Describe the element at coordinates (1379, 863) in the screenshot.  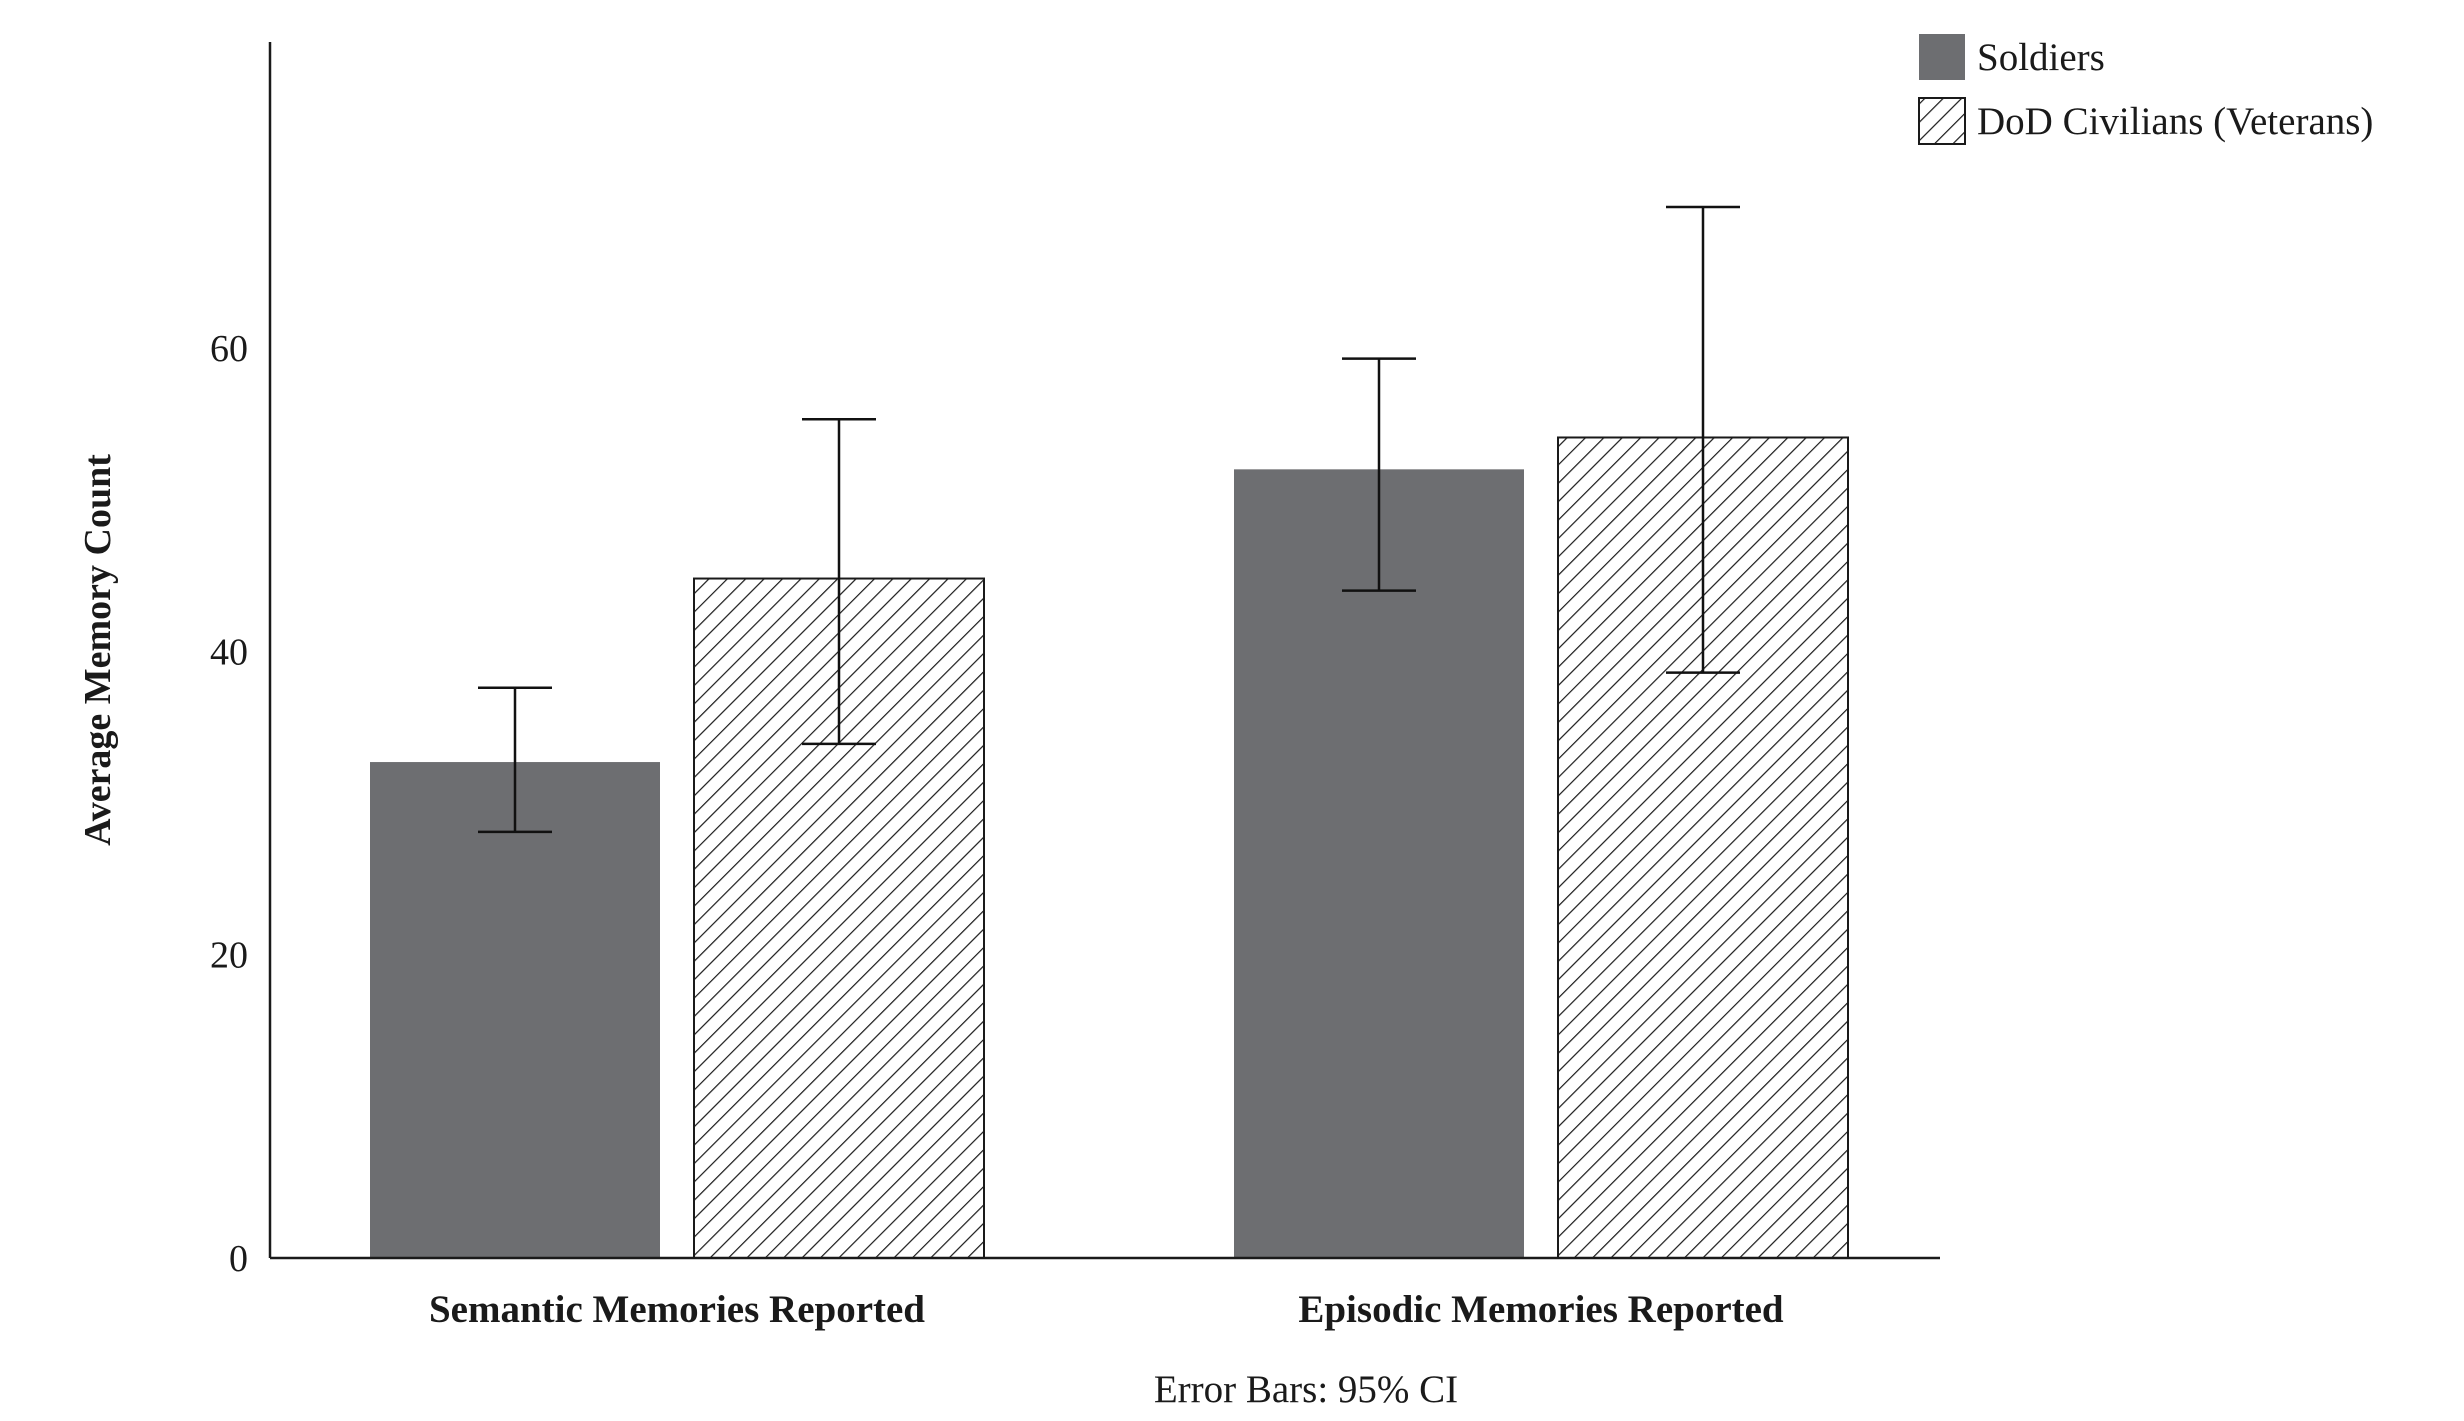
I see `bar-soldiers-episodic` at that location.